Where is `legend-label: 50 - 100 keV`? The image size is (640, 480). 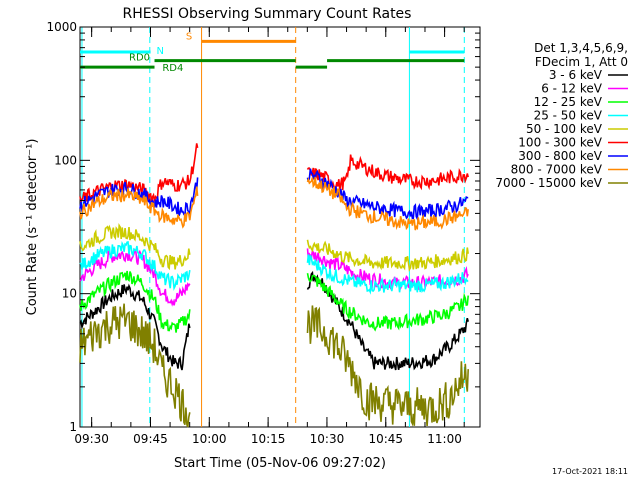 legend-label: 50 - 100 keV is located at coordinates (564, 129).